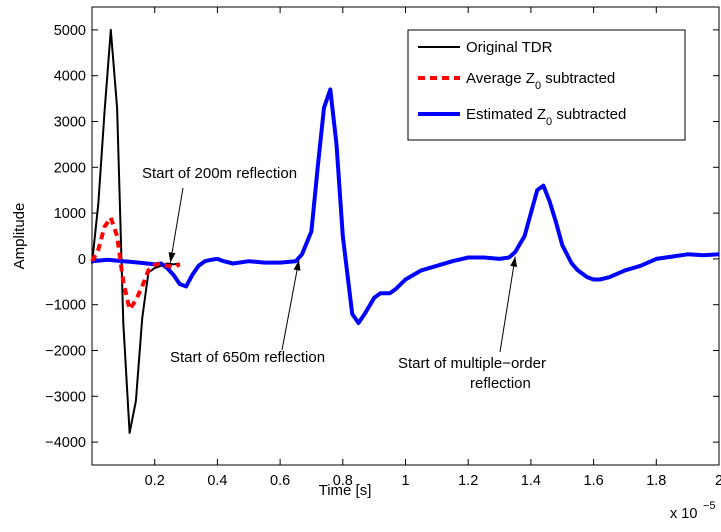  Describe the element at coordinates (280, 481) in the screenshot. I see `x-tick-label: 0.6` at that location.